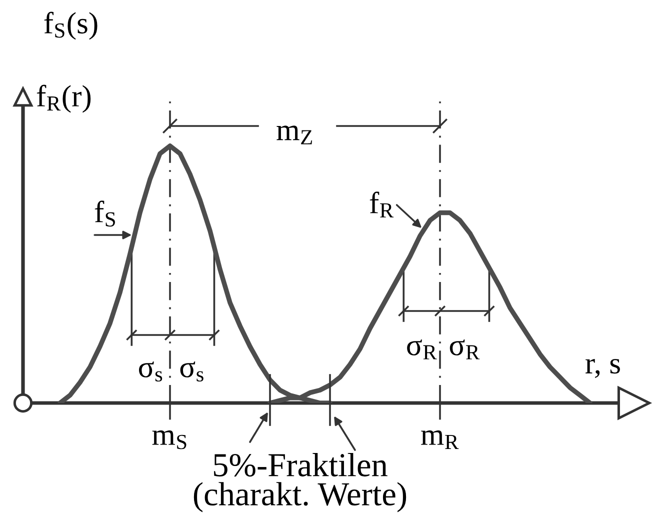 The image size is (653, 524). Describe the element at coordinates (104, 213) in the screenshot. I see `series-label: f$_{S}$` at that location.